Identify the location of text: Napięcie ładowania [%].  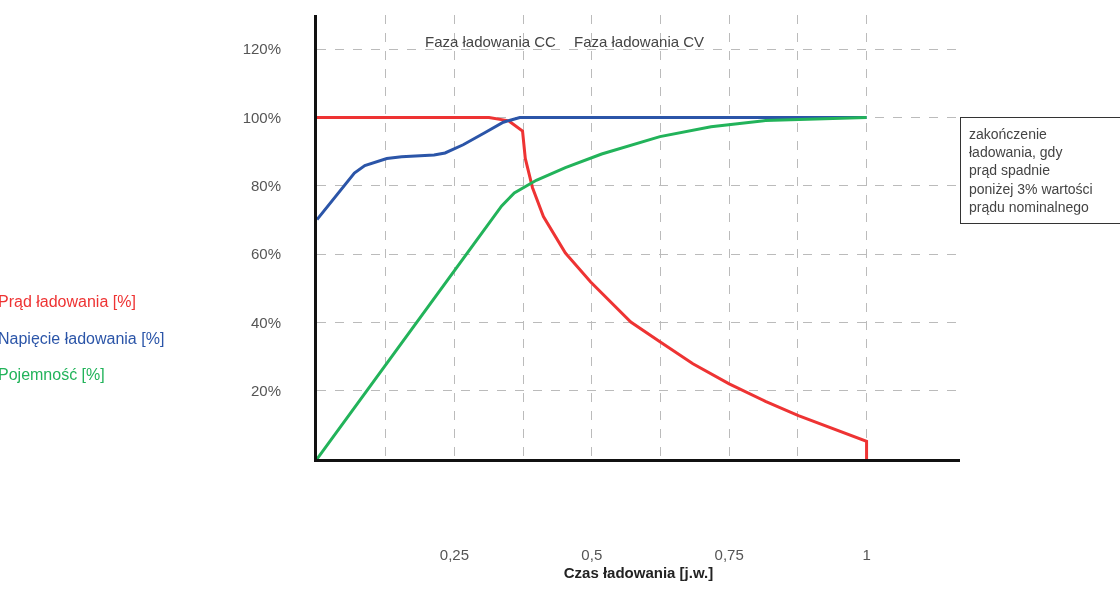
(82, 338).